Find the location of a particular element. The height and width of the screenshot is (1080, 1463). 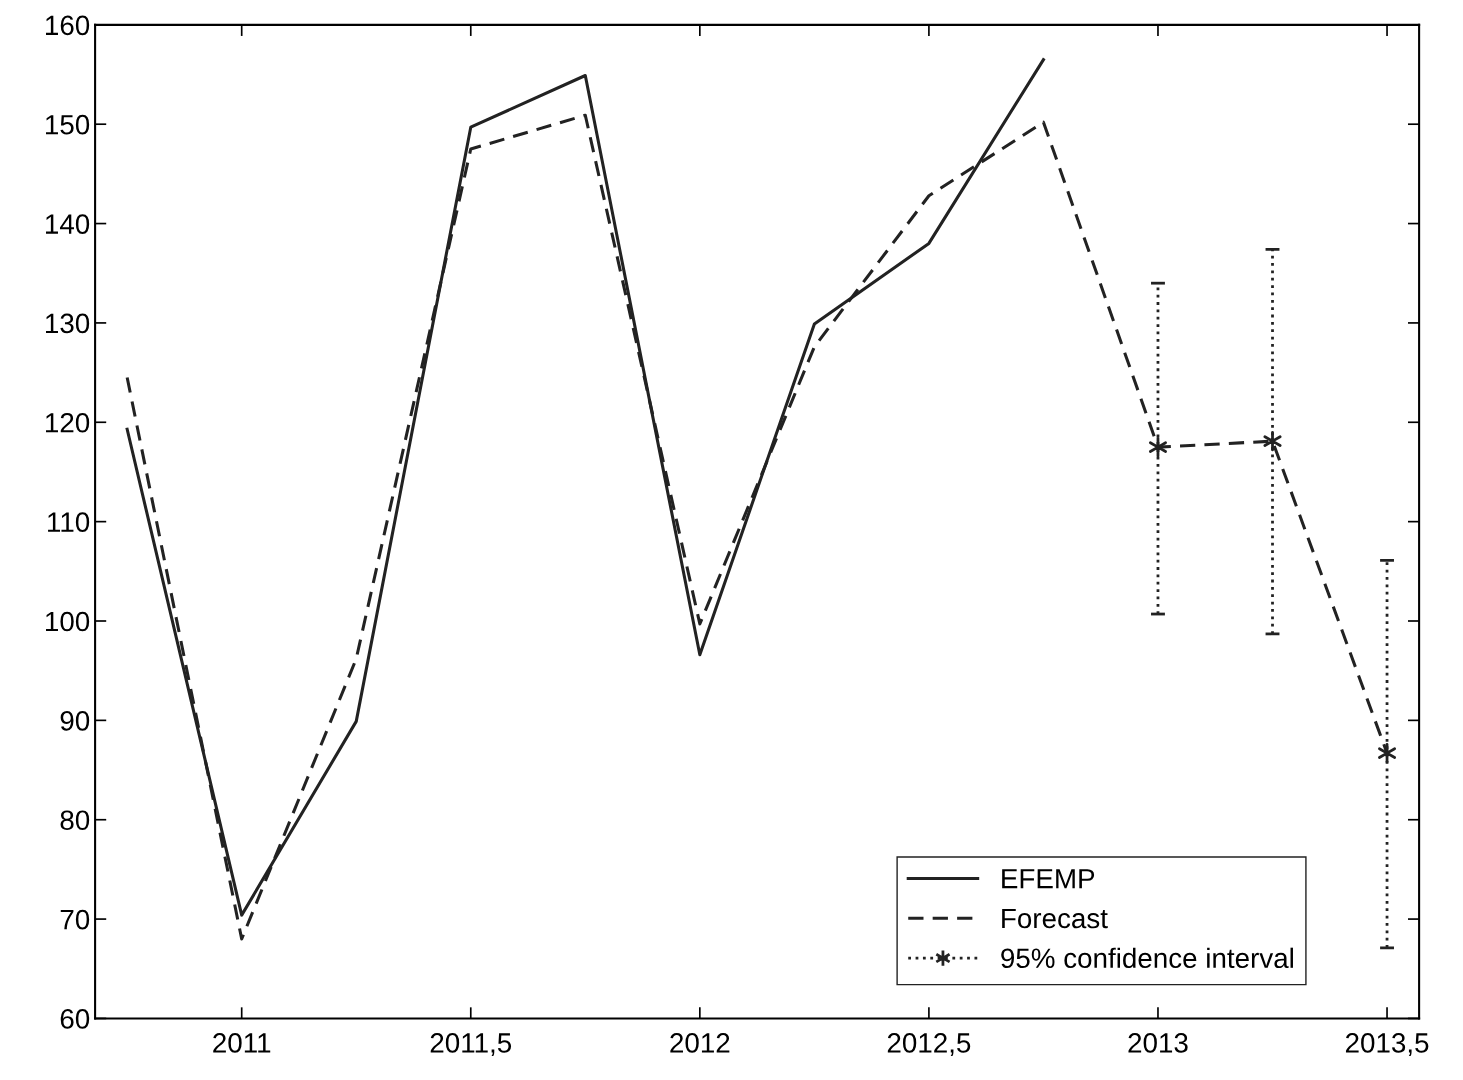

y-tick-label: 70 is located at coordinates (75, 919).